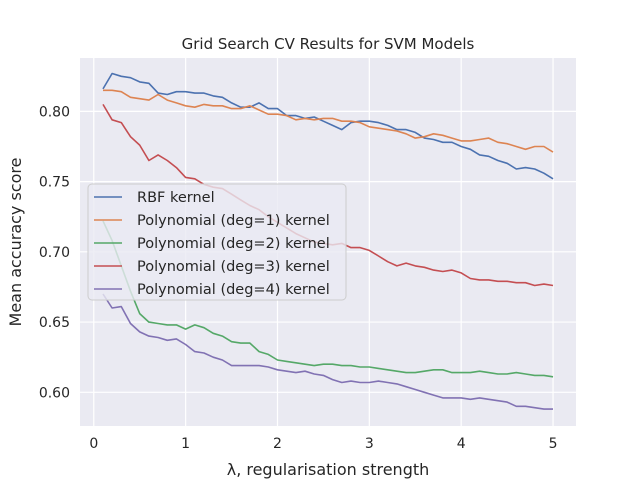 This screenshot has height=480, width=640. What do you see at coordinates (54, 393) in the screenshot?
I see `y-tick-label: 0.60` at bounding box center [54, 393].